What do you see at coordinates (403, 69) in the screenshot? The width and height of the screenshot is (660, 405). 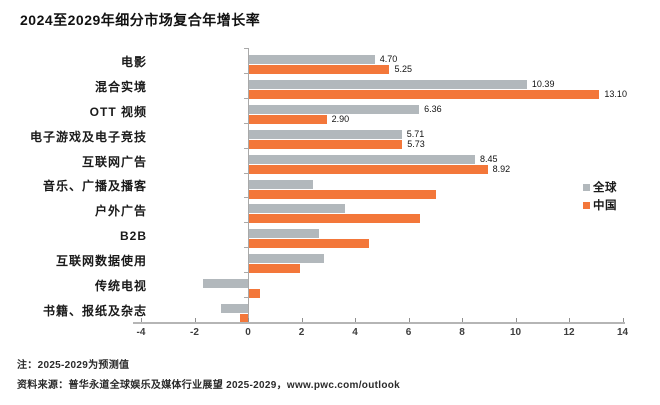 I see `value-label: 5.25` at bounding box center [403, 69].